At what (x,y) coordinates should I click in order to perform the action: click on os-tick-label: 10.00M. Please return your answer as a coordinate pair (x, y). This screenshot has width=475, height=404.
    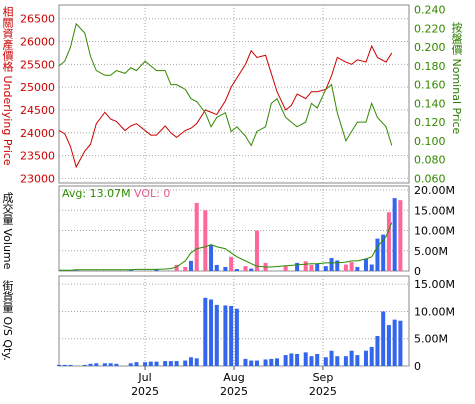
    Looking at the image, I should click on (434, 311).